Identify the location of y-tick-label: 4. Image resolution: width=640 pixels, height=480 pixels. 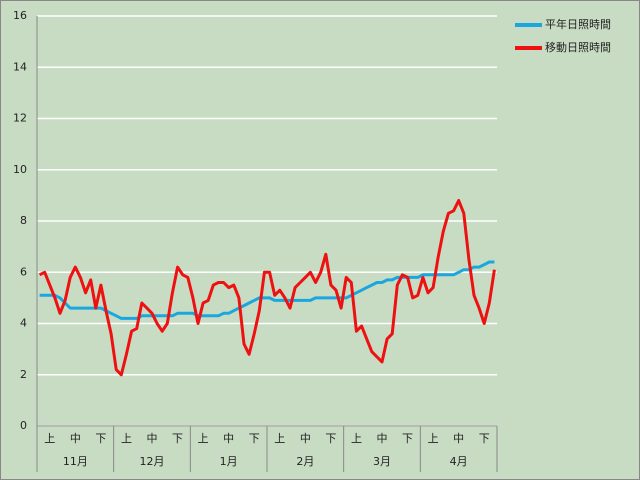
(23, 323).